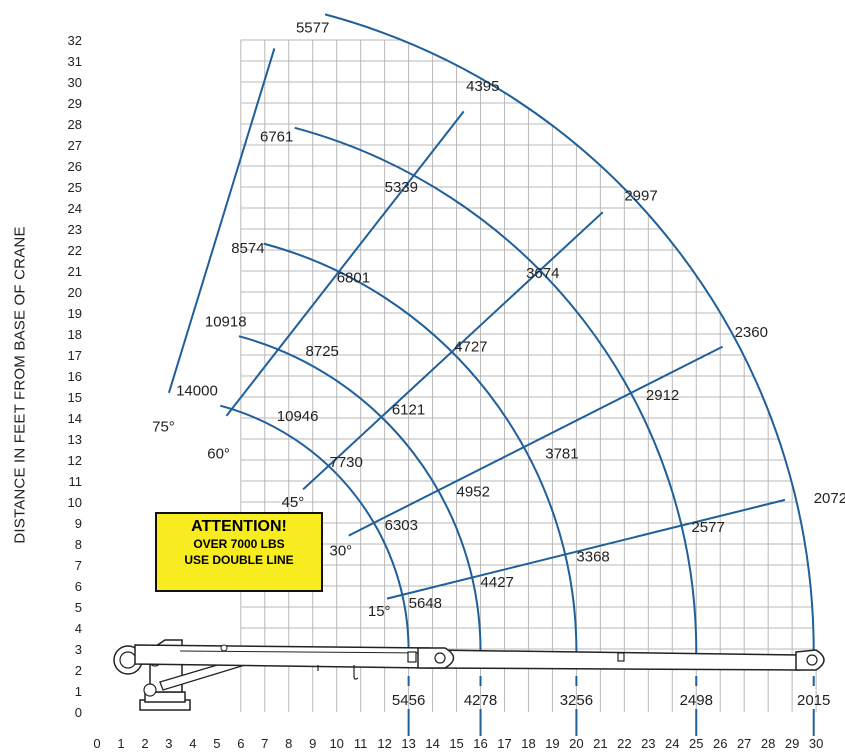 The height and width of the screenshot is (756, 845). Describe the element at coordinates (239, 544) in the screenshot. I see `attention-line-1: OVER 7000 LBS` at that location.